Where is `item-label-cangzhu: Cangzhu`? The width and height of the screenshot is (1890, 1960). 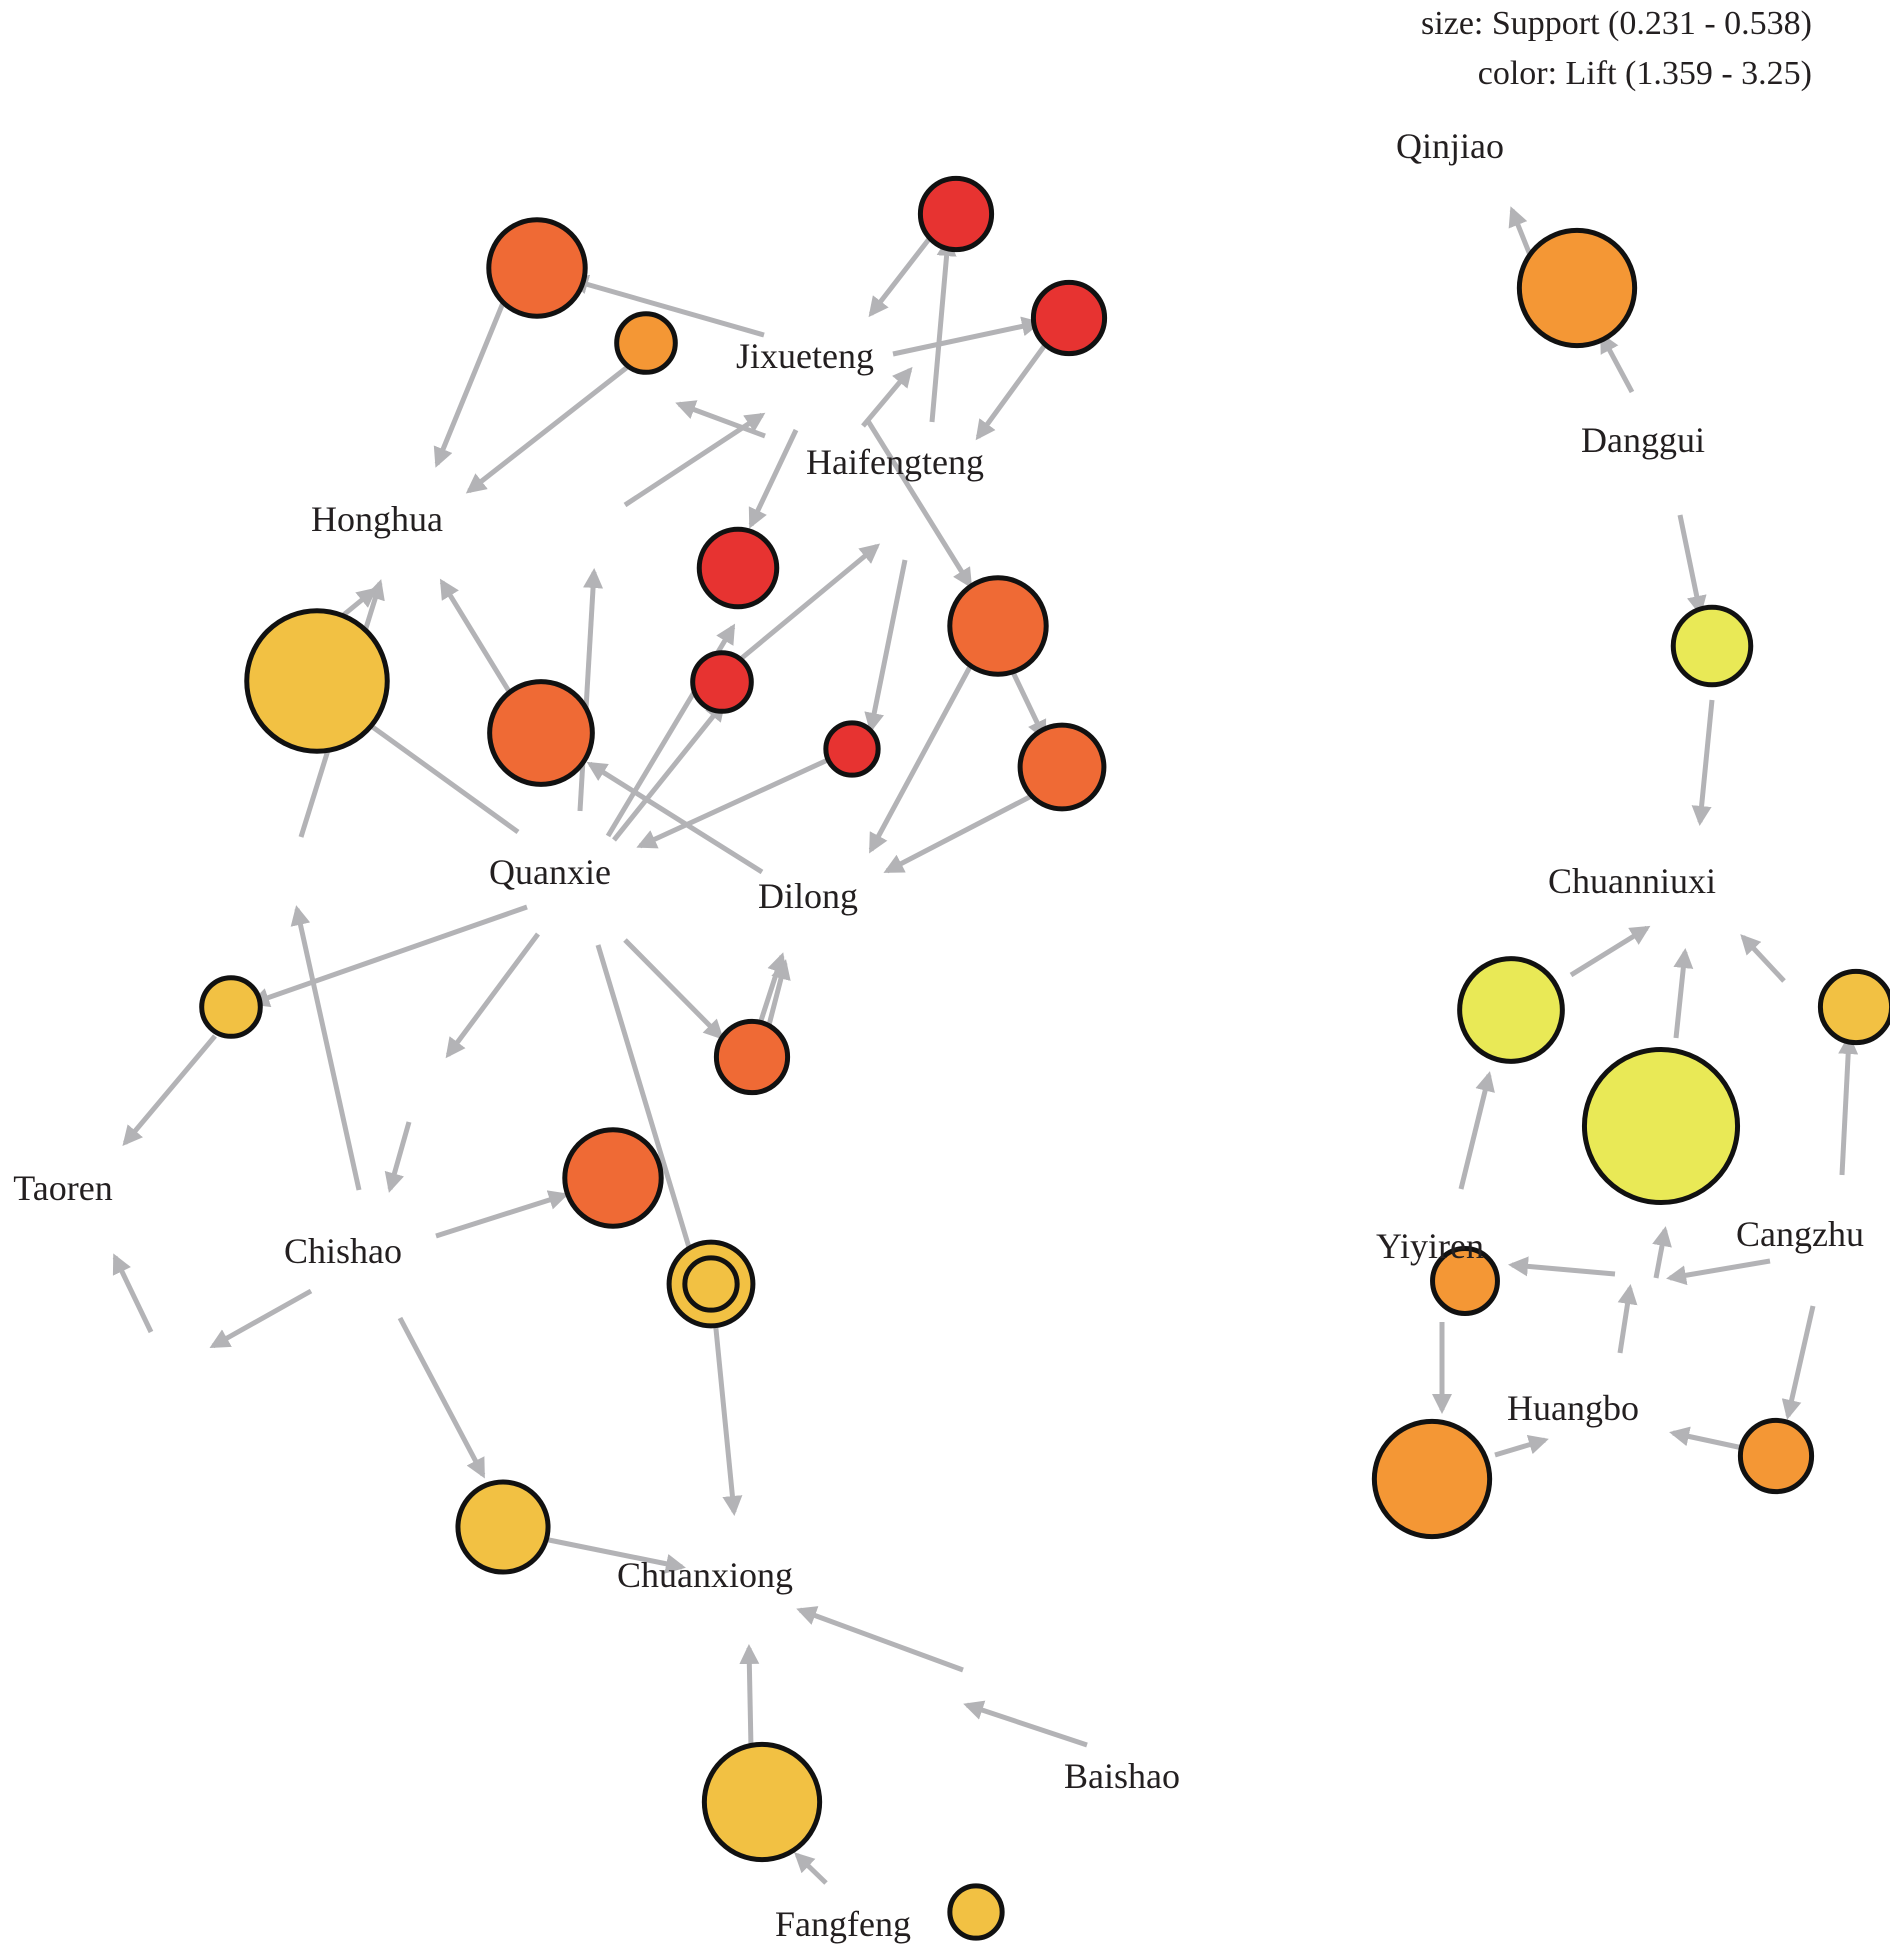
item-label-cangzhu: Cangzhu is located at coordinates (1800, 1234).